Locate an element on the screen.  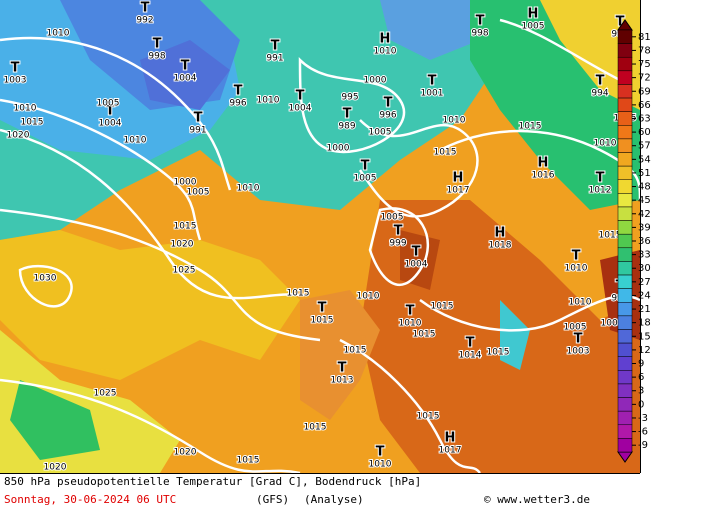
date: Sonntag, 30-06-2024 06 UTC is located at coordinates (90, 499).